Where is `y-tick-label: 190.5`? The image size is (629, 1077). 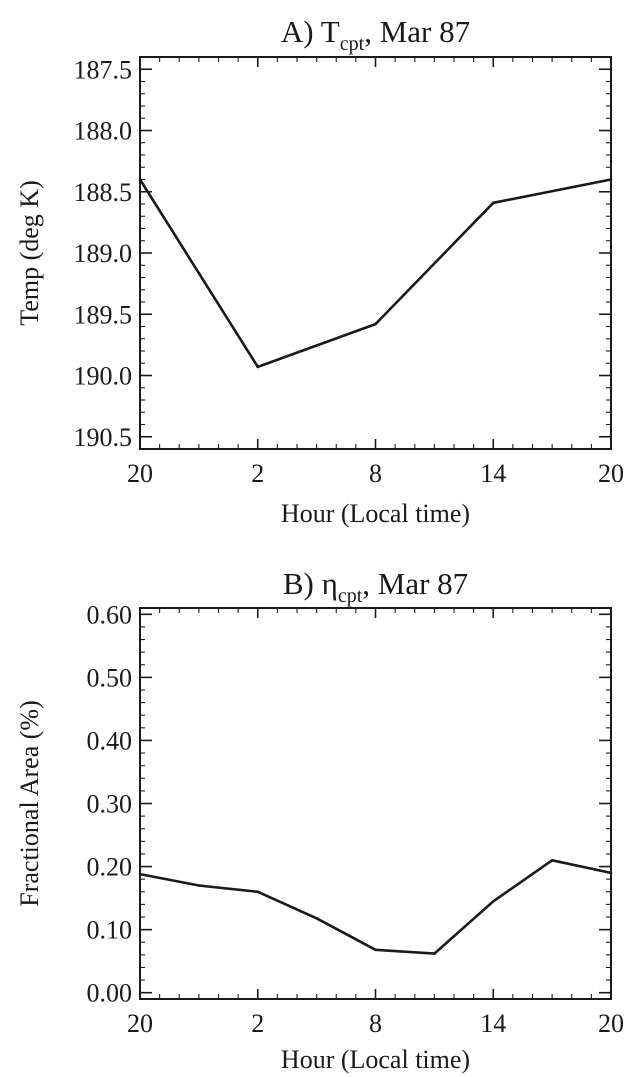
y-tick-label: 190.5 is located at coordinates (103, 437).